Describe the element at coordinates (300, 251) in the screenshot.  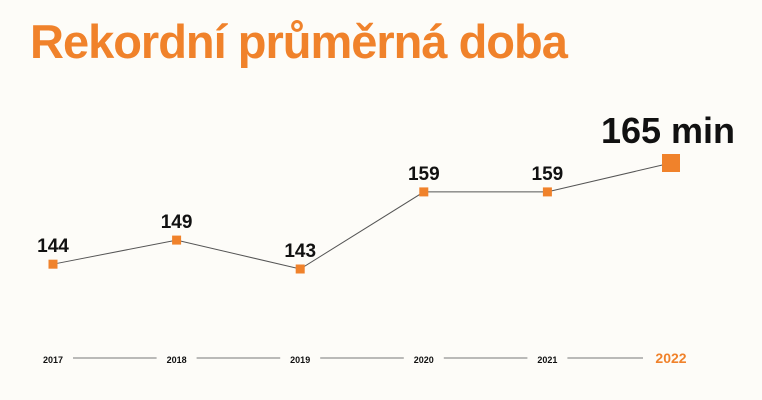
I see `data-label-2019: 143` at that location.